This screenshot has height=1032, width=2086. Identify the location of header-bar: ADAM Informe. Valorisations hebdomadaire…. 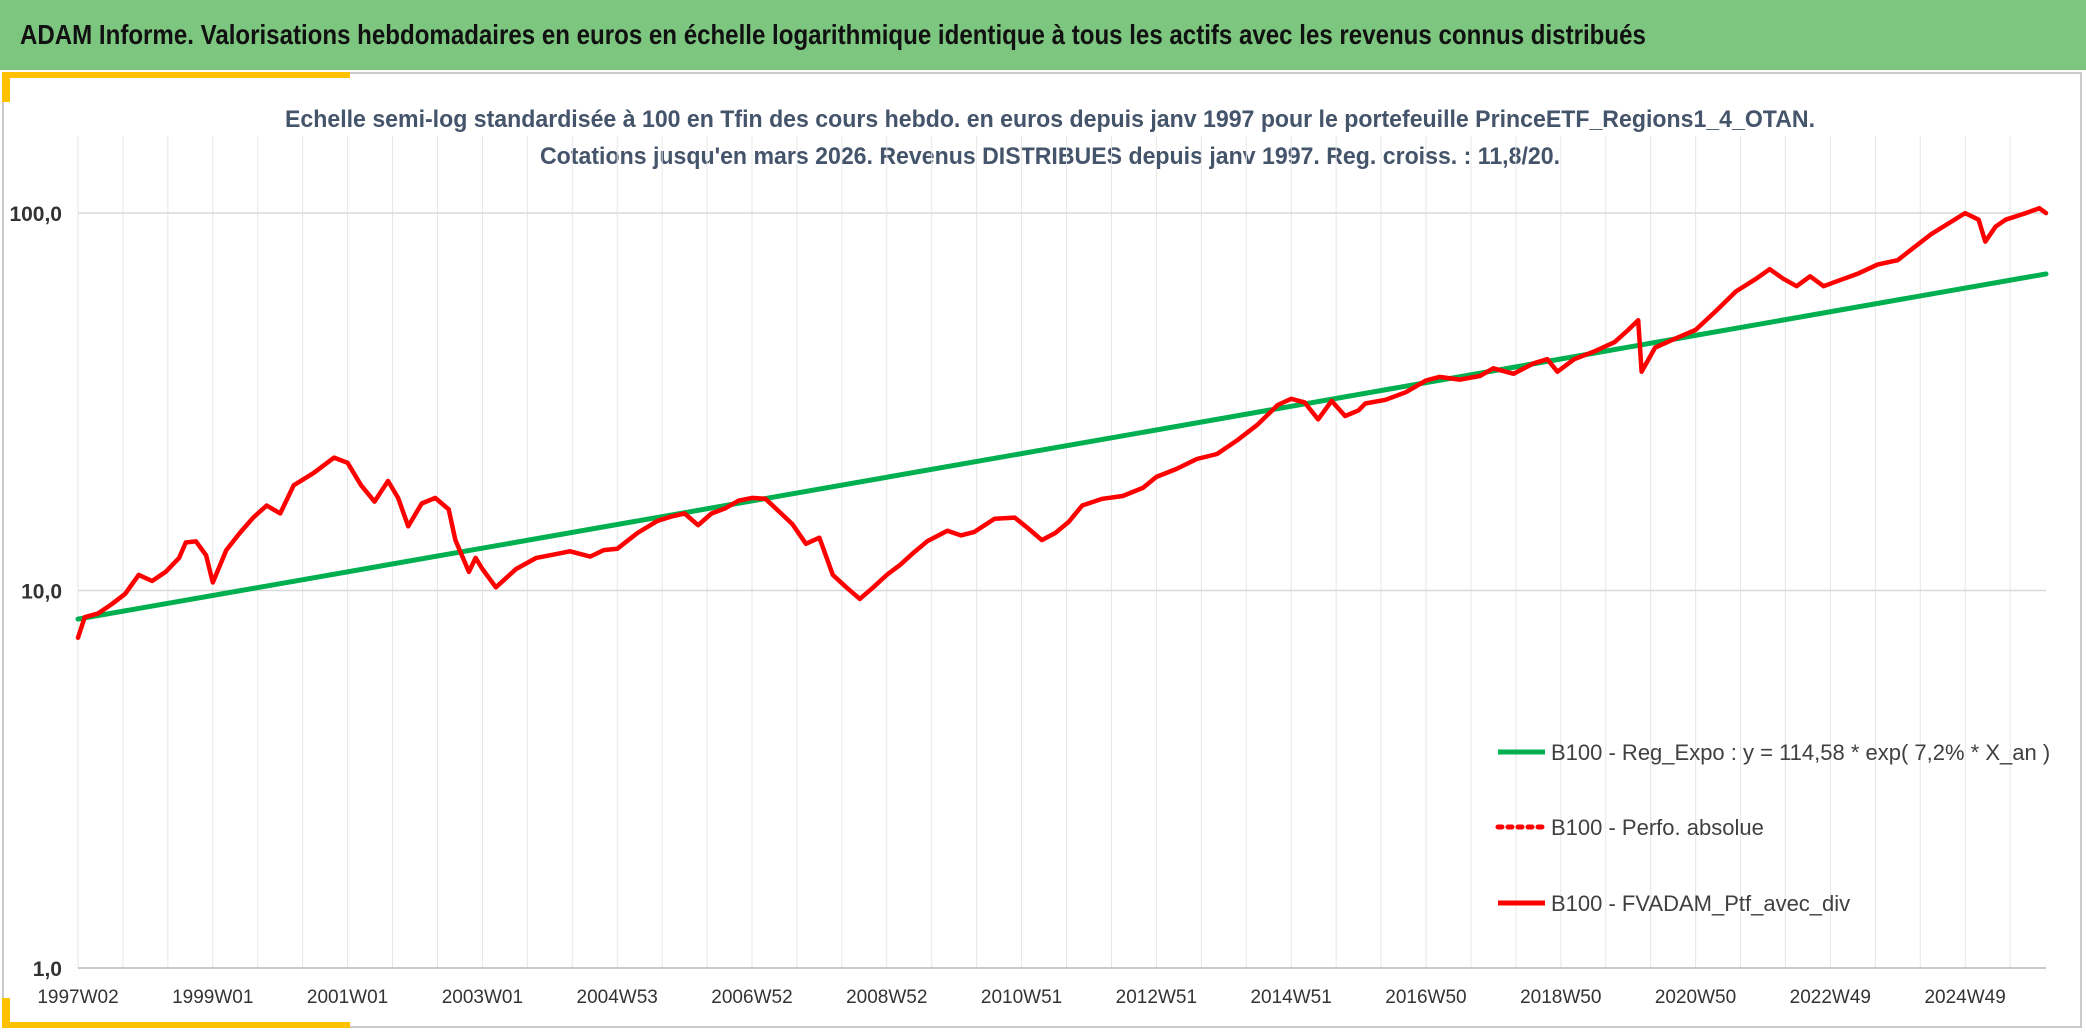
(1043, 35).